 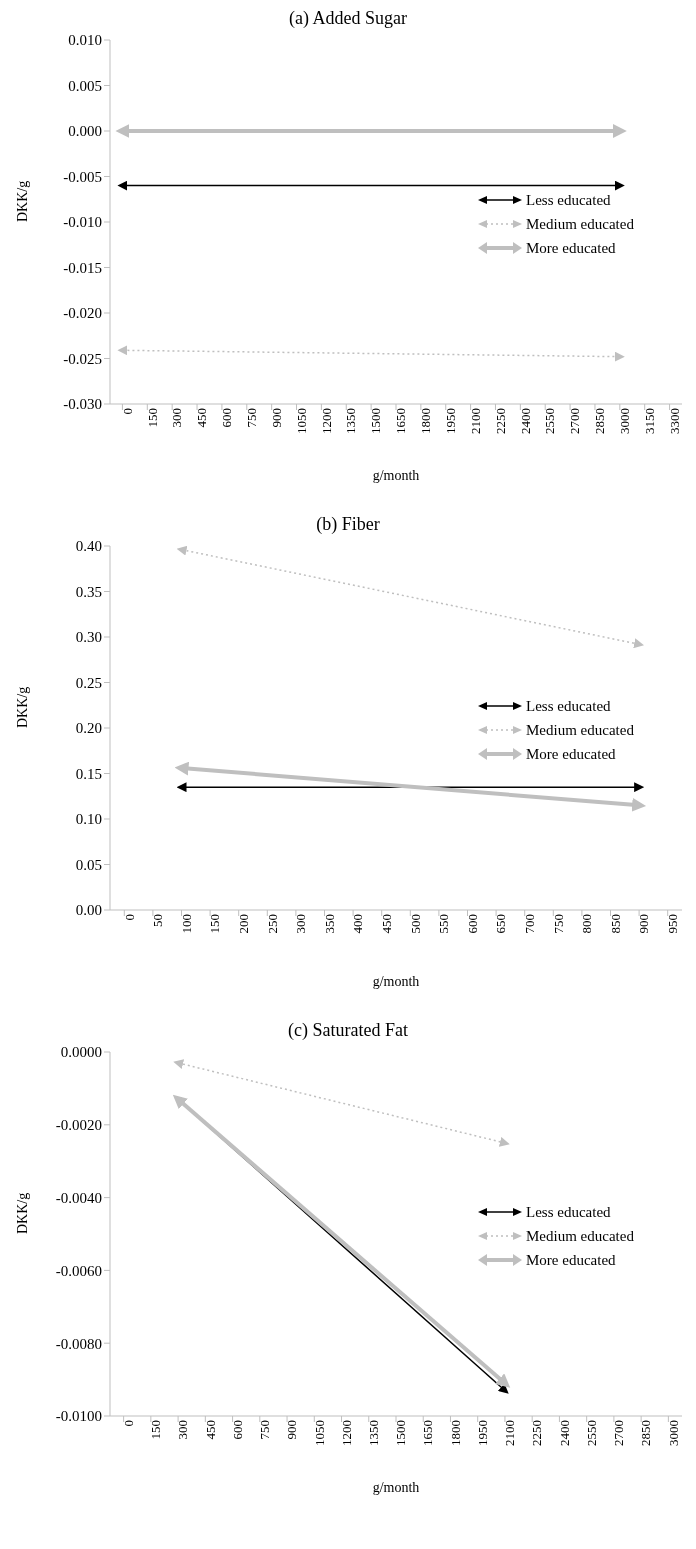 I want to click on x-tick-label: 200, so click(x=243, y=924).